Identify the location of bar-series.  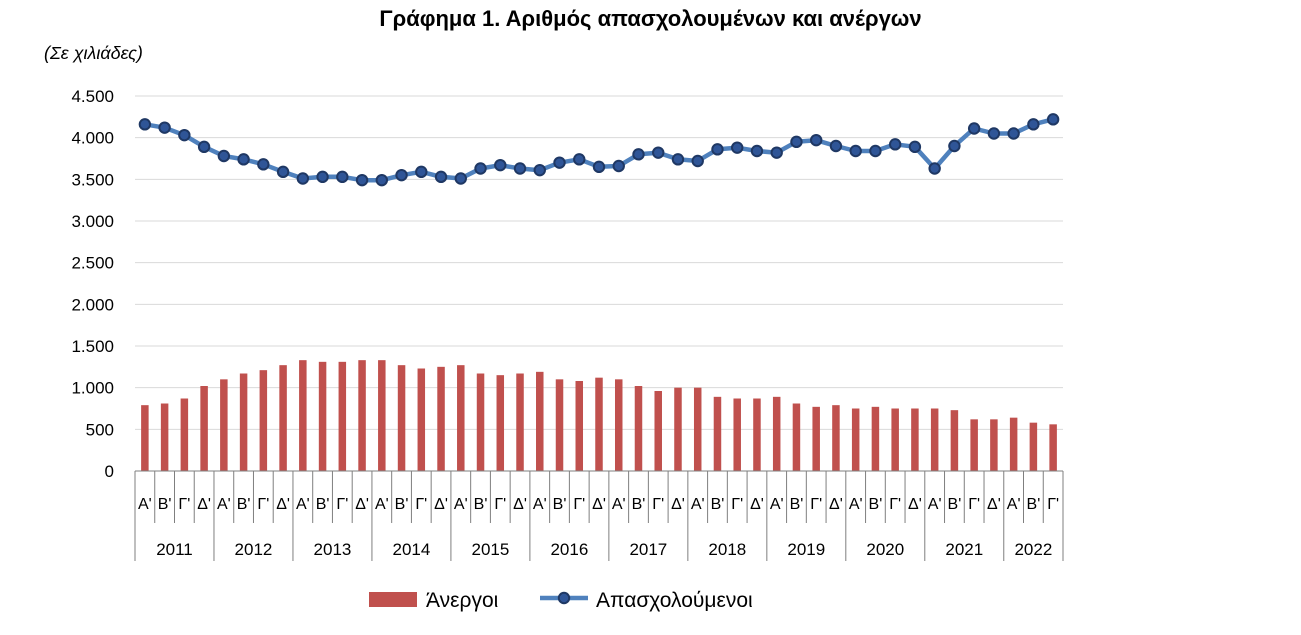
(599, 415).